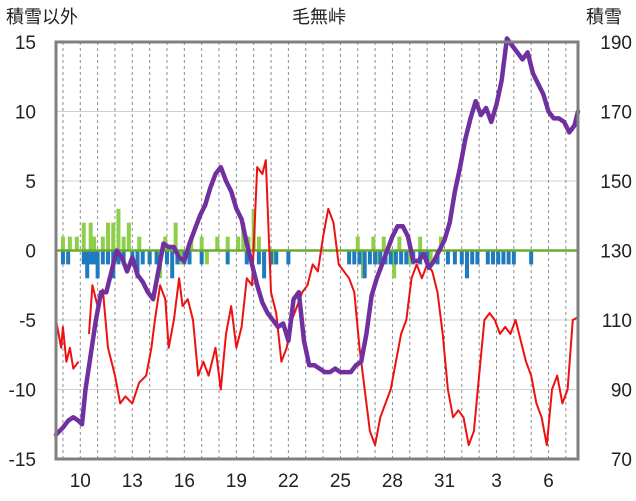 This screenshot has height=501, width=636. What do you see at coordinates (604, 17) in the screenshot?
I see `right-axis-label: 積雪` at bounding box center [604, 17].